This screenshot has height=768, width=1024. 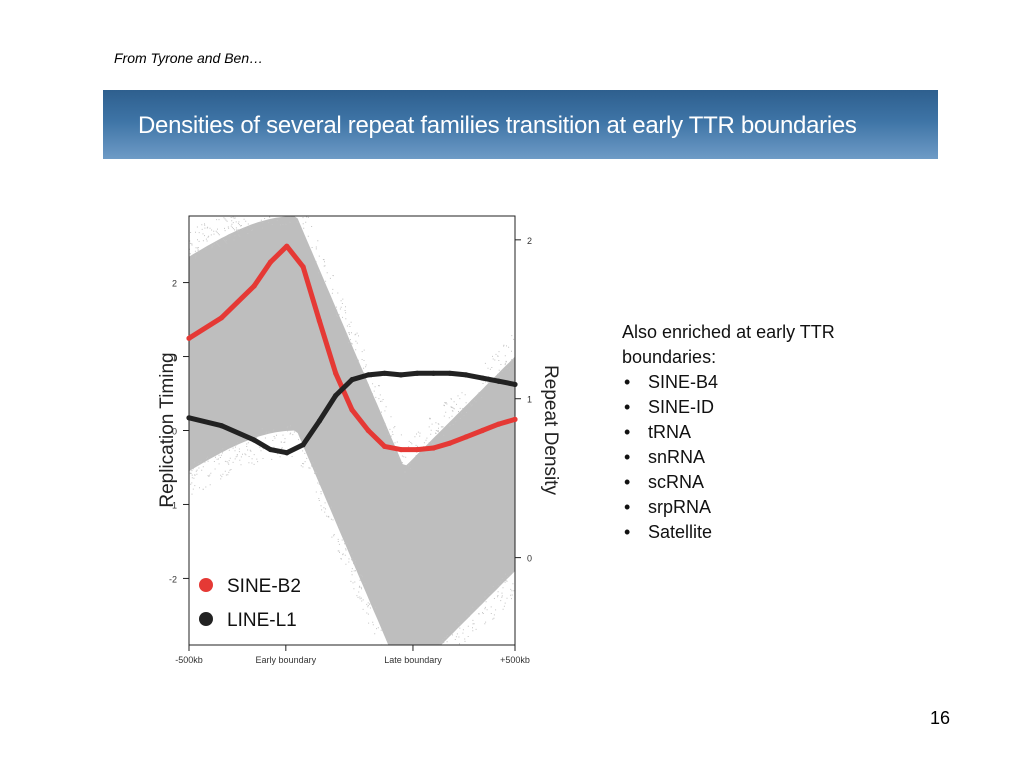 What do you see at coordinates (772, 532) in the screenshot?
I see `list-item: • Satellite` at bounding box center [772, 532].